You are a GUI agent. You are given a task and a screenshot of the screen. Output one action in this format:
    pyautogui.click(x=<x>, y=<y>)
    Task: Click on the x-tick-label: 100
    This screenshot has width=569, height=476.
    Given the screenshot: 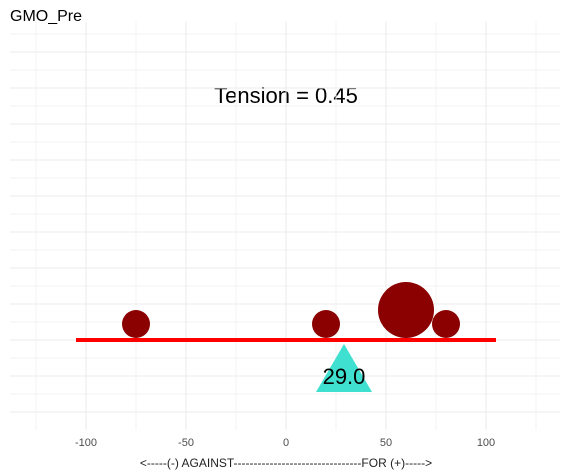 What is the action you would take?
    pyautogui.click(x=486, y=443)
    